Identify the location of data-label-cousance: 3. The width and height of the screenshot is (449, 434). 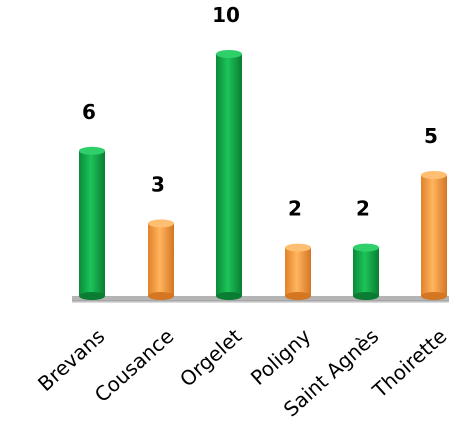
(158, 184).